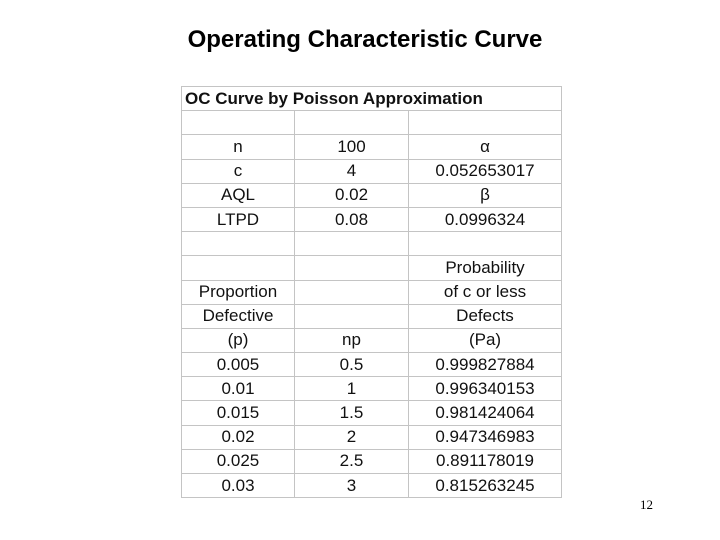  Describe the element at coordinates (238, 389) in the screenshot. I see `table-cell: 0.01` at that location.